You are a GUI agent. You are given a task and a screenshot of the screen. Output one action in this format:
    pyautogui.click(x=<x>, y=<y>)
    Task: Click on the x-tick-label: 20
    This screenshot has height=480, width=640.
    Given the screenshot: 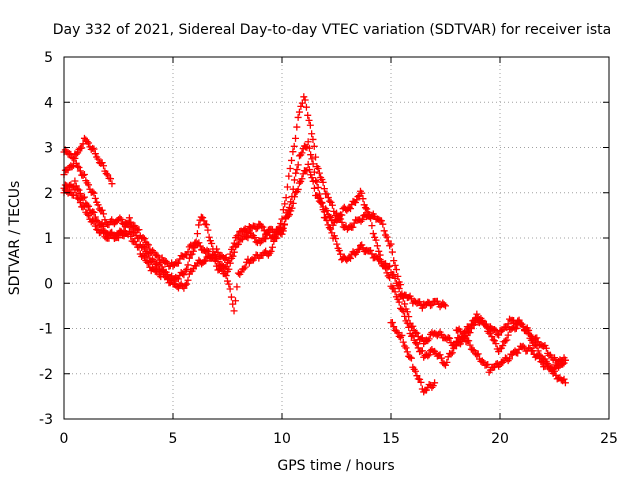 What is the action you would take?
    pyautogui.click(x=500, y=439)
    